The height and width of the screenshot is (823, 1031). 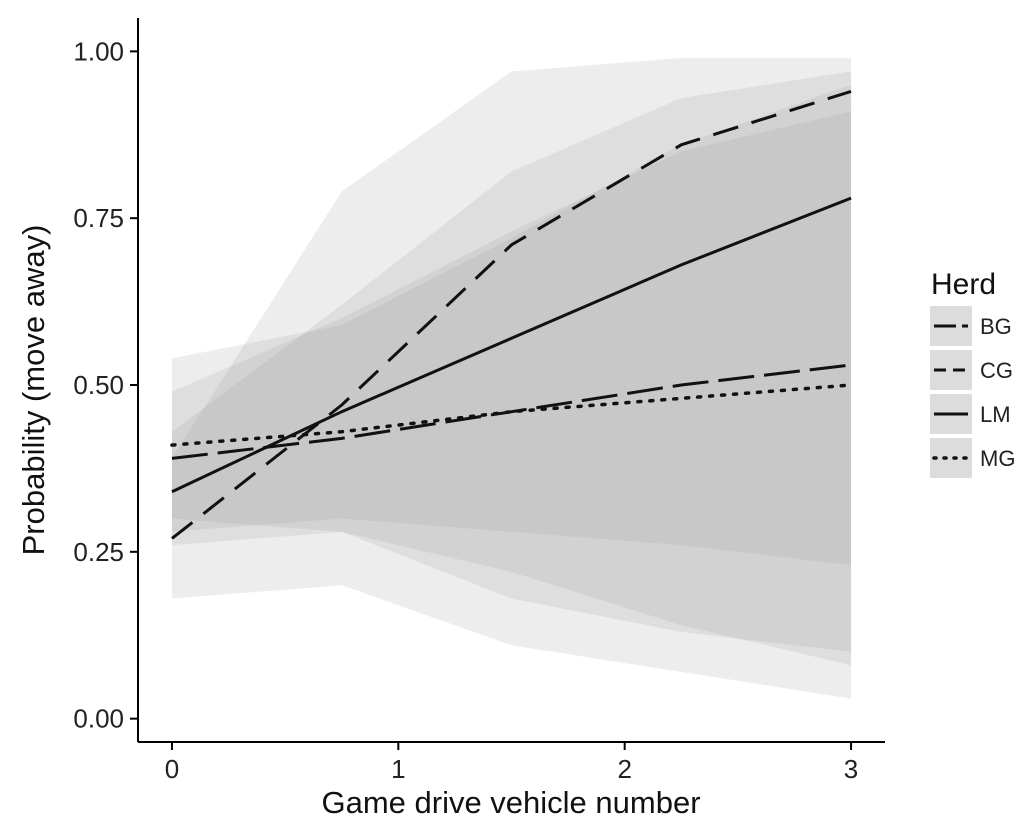 What do you see at coordinates (511, 415) in the screenshot?
I see `series-line-mg` at bounding box center [511, 415].